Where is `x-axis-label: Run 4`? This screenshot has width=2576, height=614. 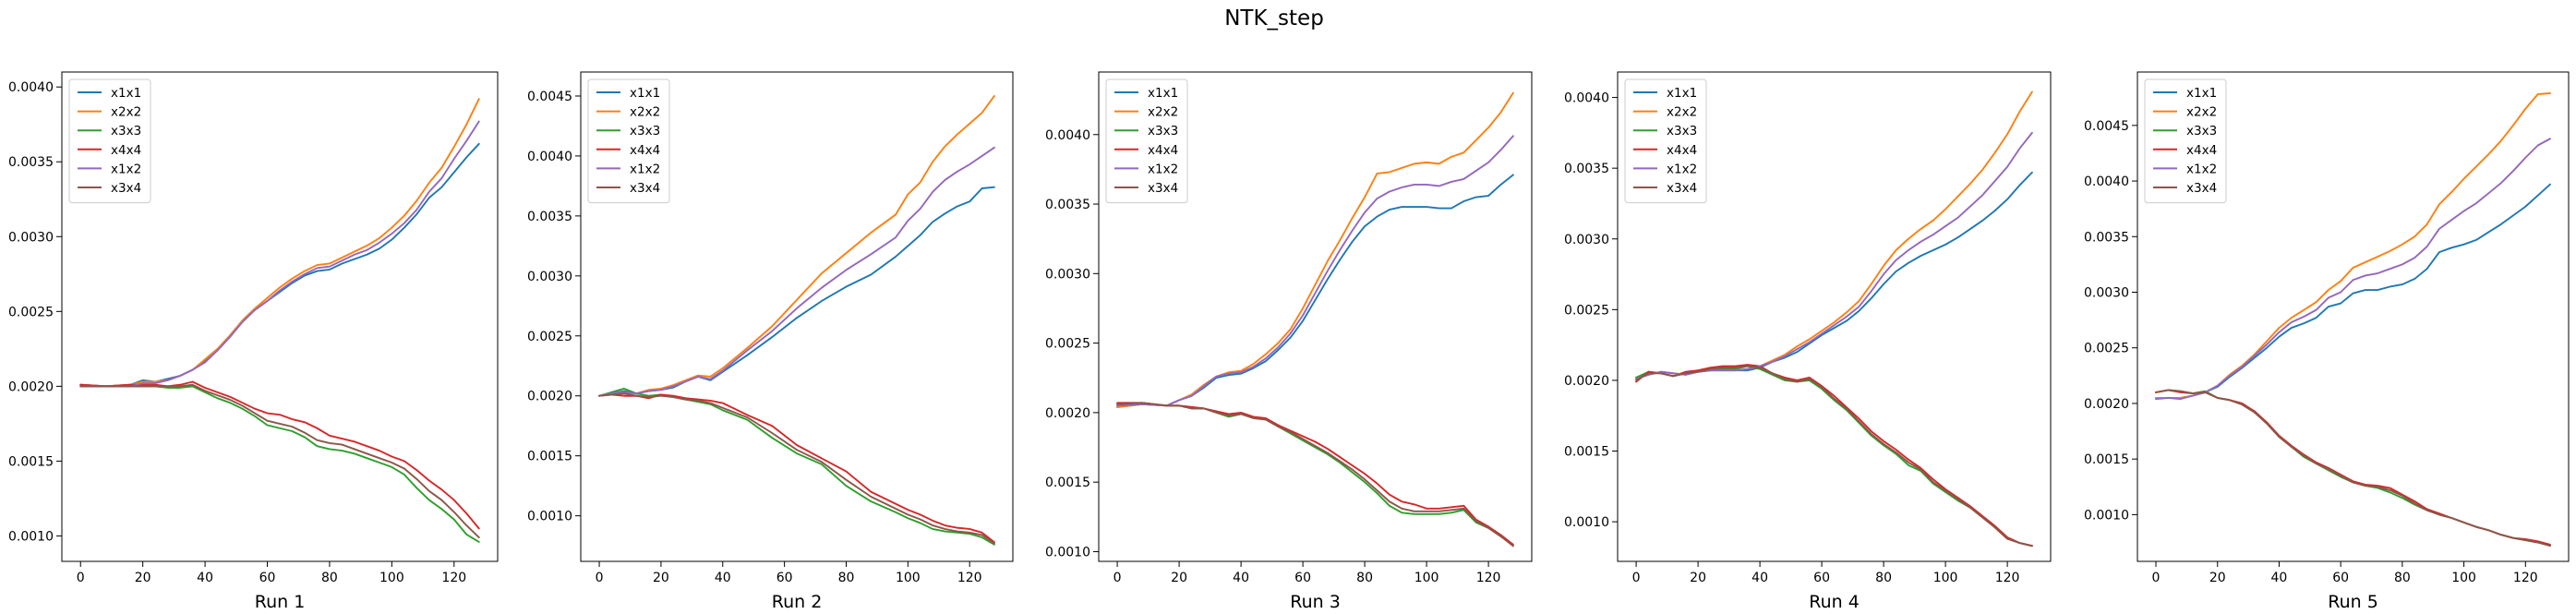
x-axis-label: Run 4 is located at coordinates (1834, 602).